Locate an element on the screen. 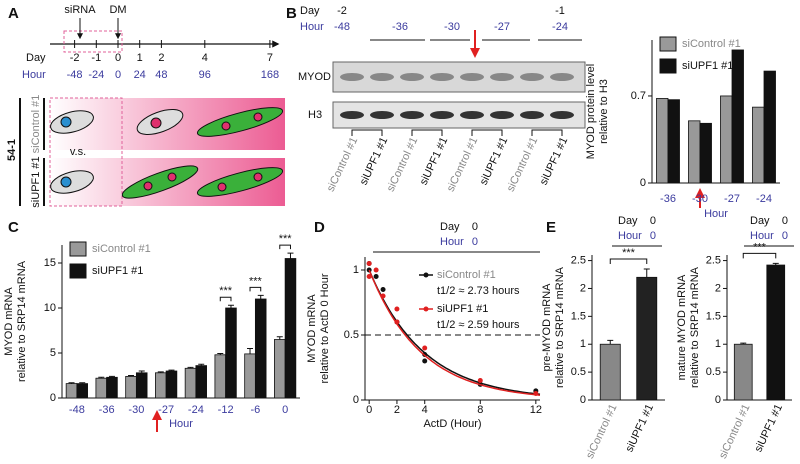  y-axis-label: pre-MYOD mRNA is located at coordinates (547, 327).